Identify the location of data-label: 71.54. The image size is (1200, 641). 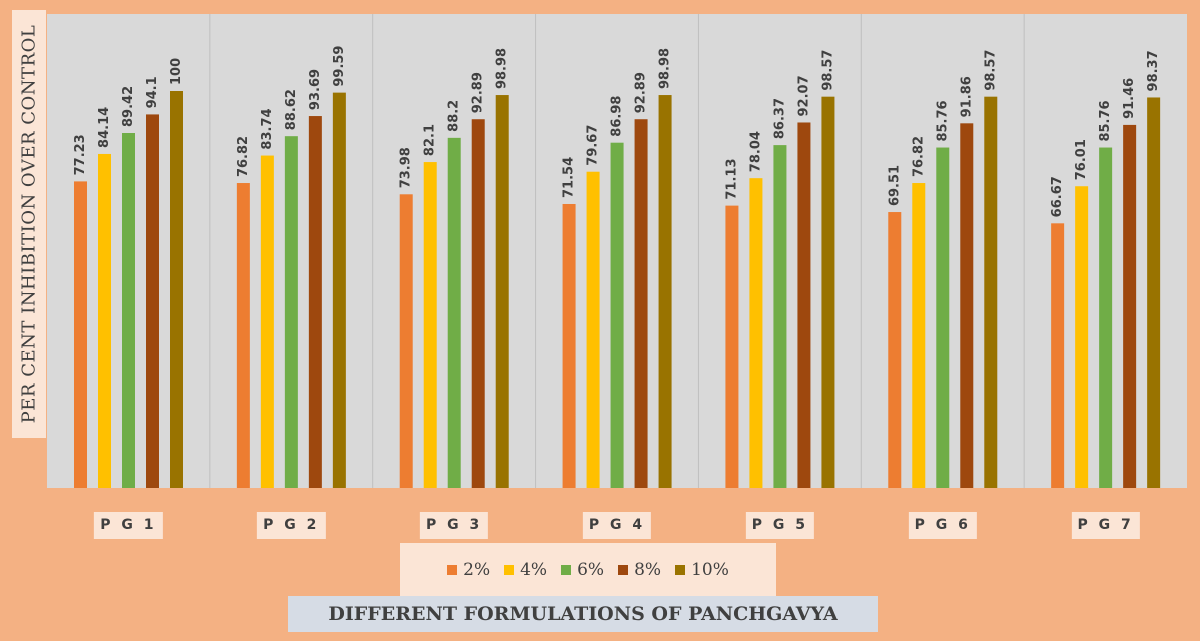
(569, 177).